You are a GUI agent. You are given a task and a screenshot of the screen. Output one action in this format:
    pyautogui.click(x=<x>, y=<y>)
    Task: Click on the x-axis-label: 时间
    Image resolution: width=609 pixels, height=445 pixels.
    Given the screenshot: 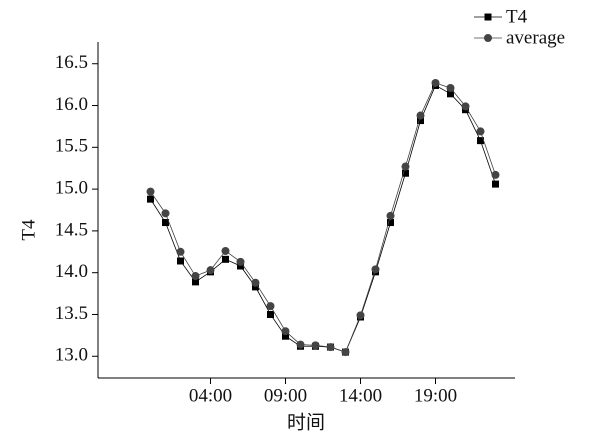 What is the action you would take?
    pyautogui.click(x=306, y=422)
    